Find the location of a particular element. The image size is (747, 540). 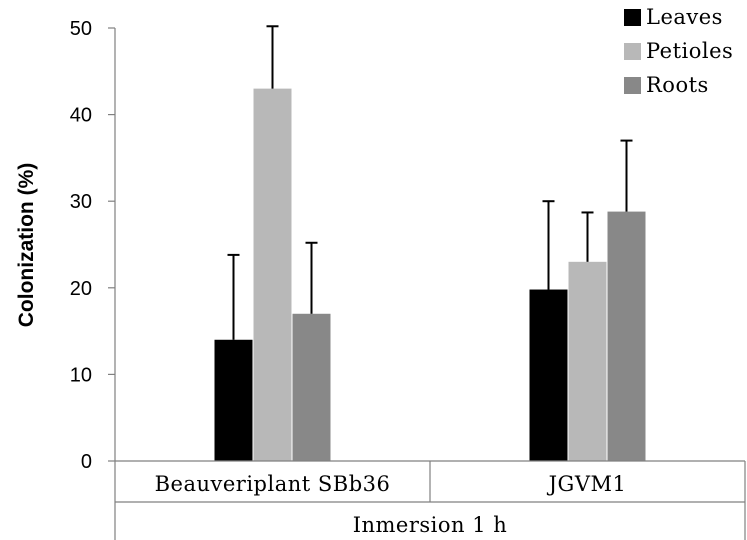

legend-swatch-petioles is located at coordinates (632, 51).